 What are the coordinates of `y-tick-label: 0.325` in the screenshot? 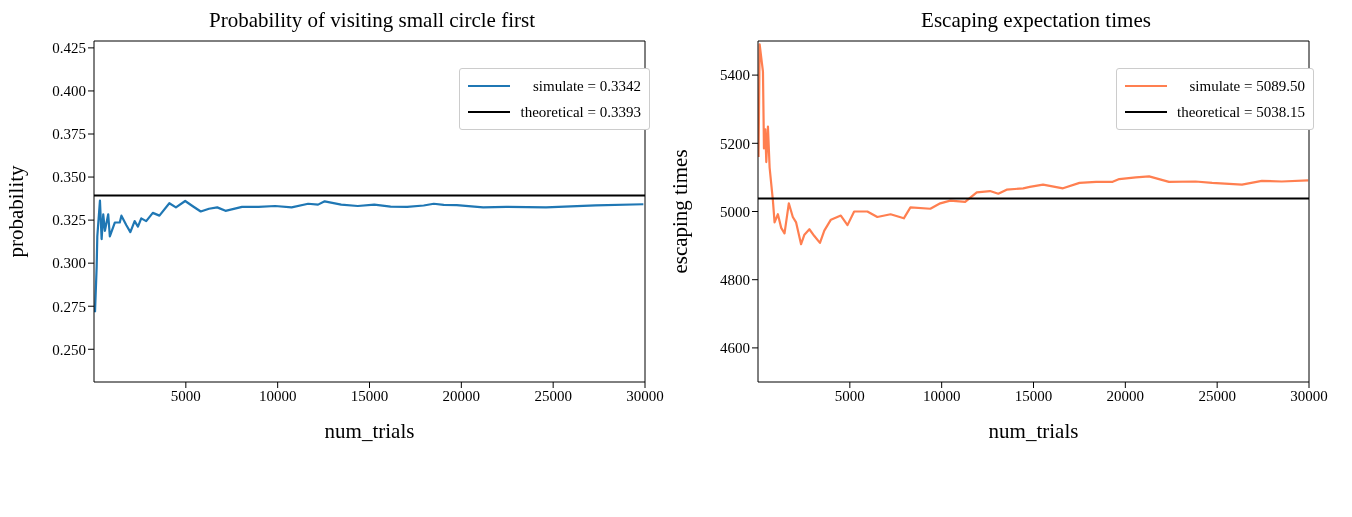 It's located at (69, 220).